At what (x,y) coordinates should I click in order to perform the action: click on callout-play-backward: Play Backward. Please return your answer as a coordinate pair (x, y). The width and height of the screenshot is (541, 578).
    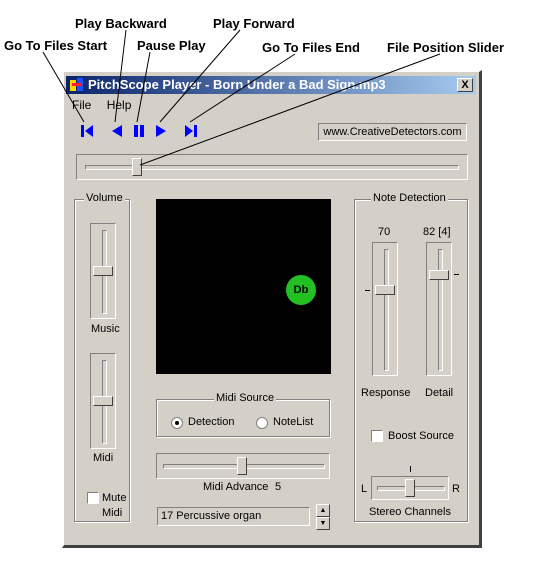
    Looking at the image, I should click on (121, 23).